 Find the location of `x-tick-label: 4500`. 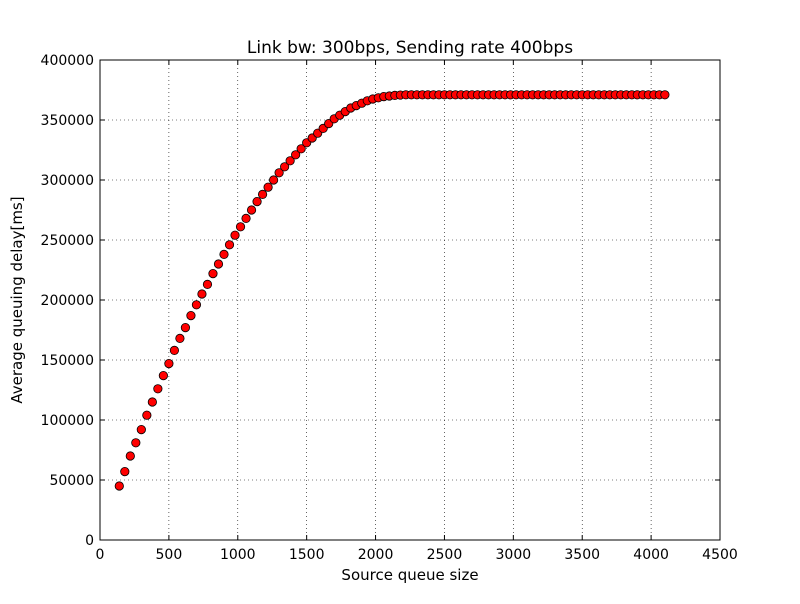

x-tick-label: 4500 is located at coordinates (720, 555).